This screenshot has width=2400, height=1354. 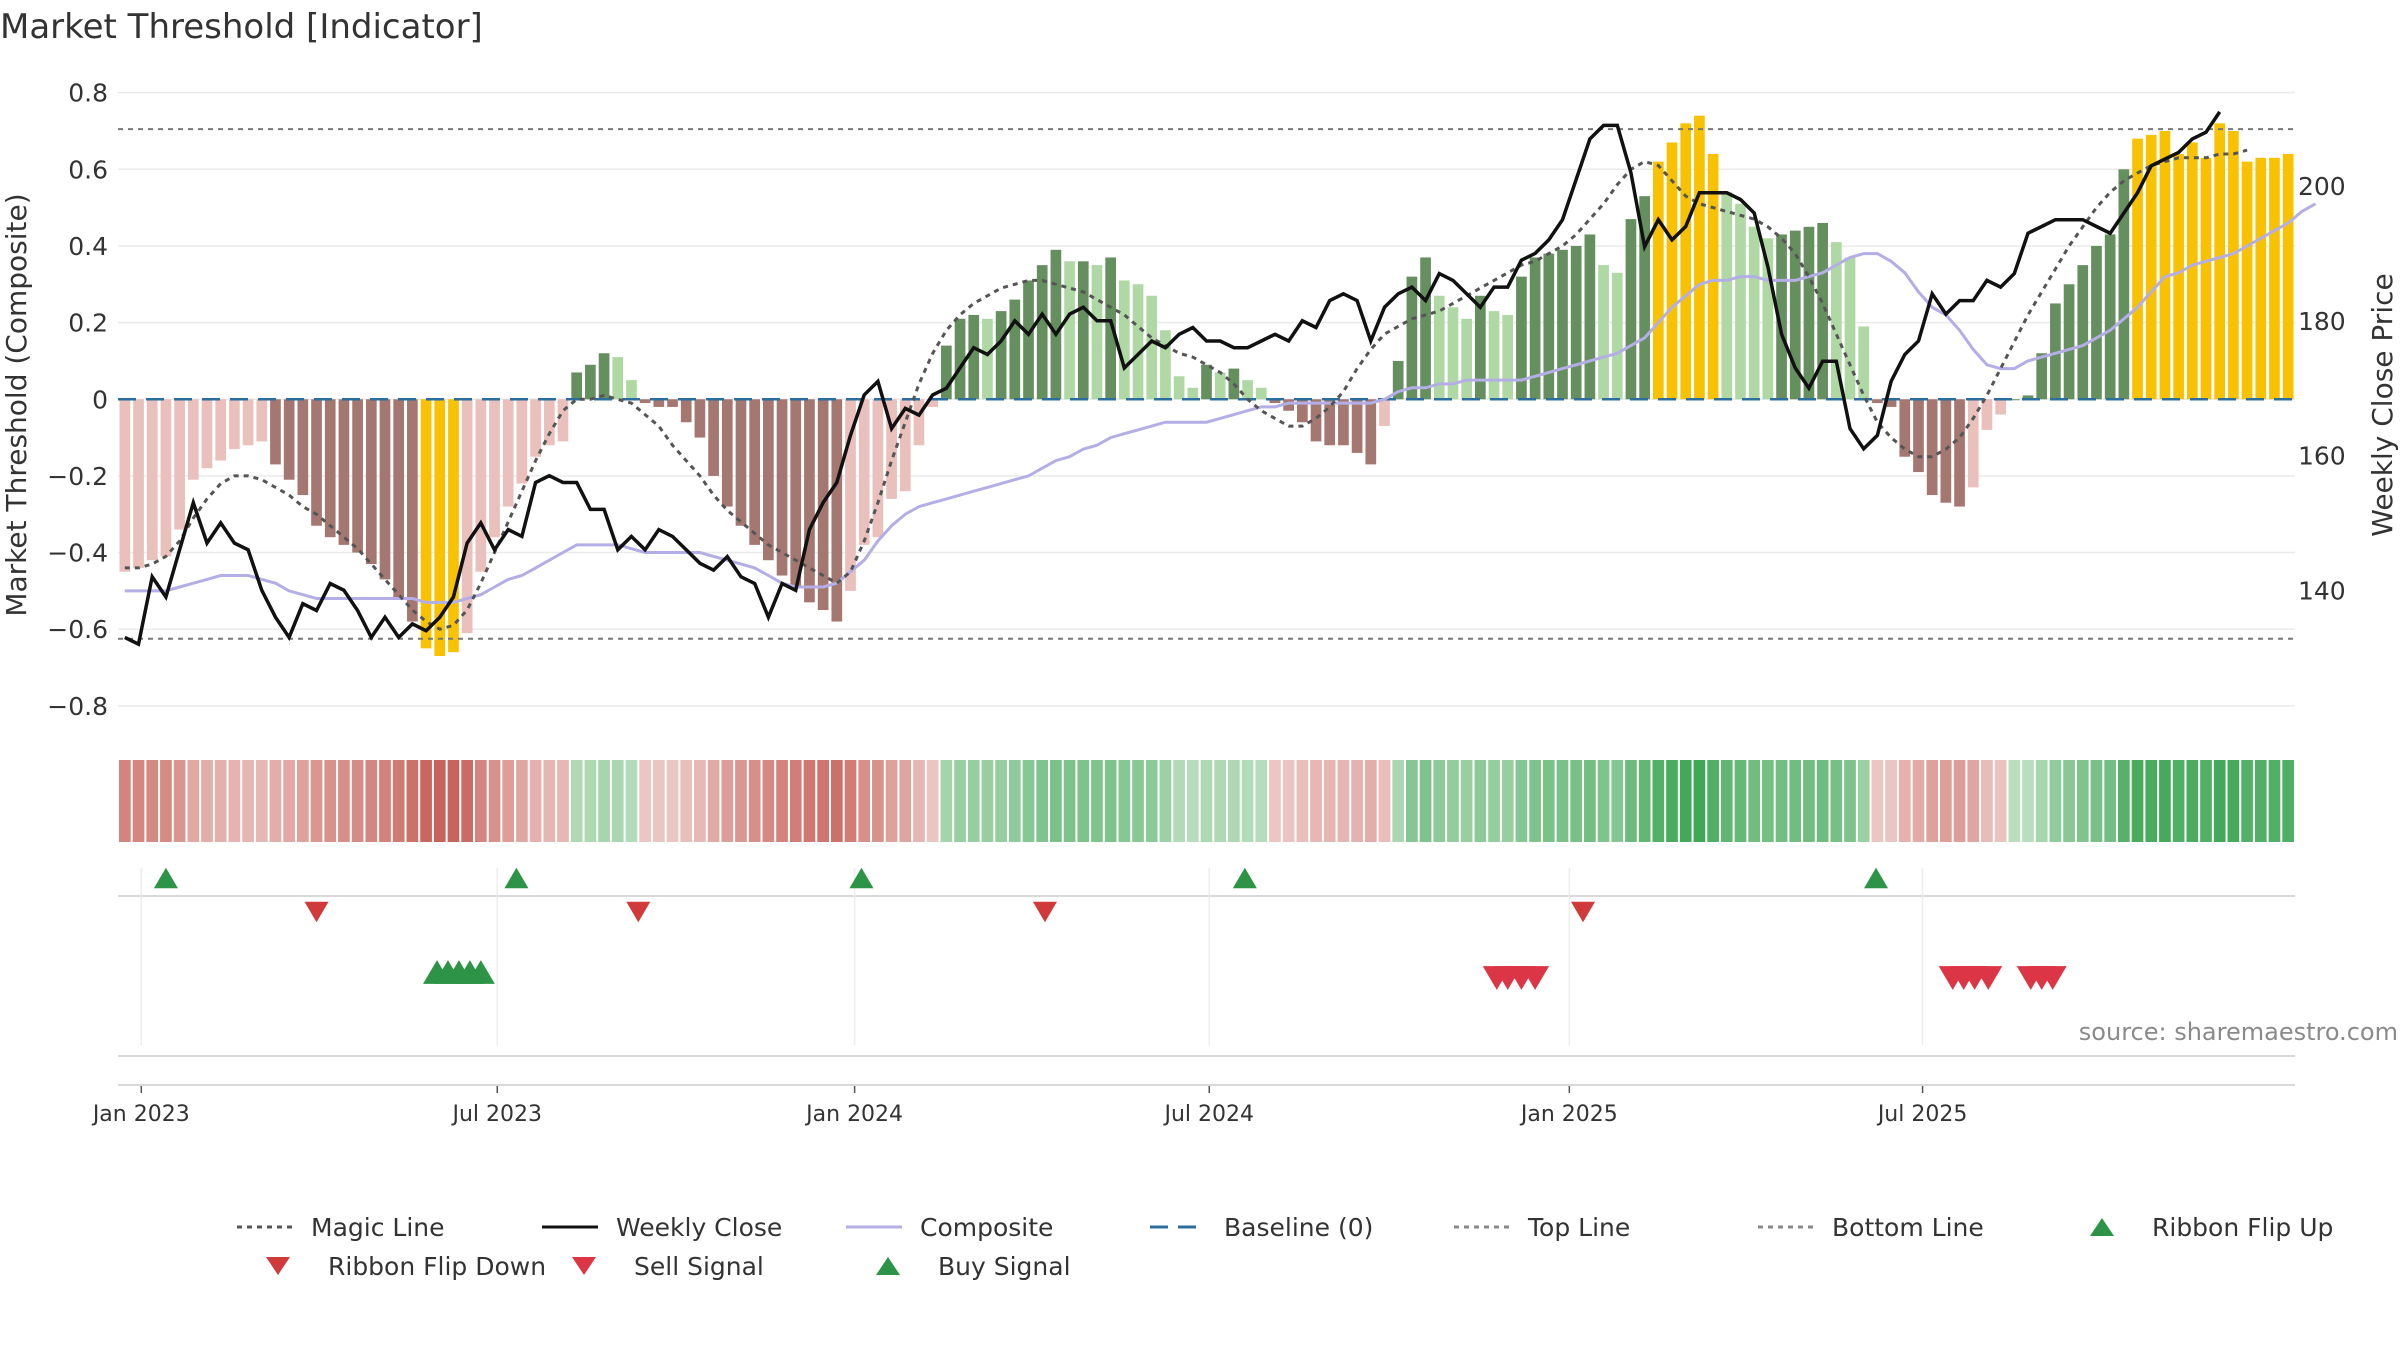 I want to click on legend-label: Sell Signal, so click(x=699, y=1266).